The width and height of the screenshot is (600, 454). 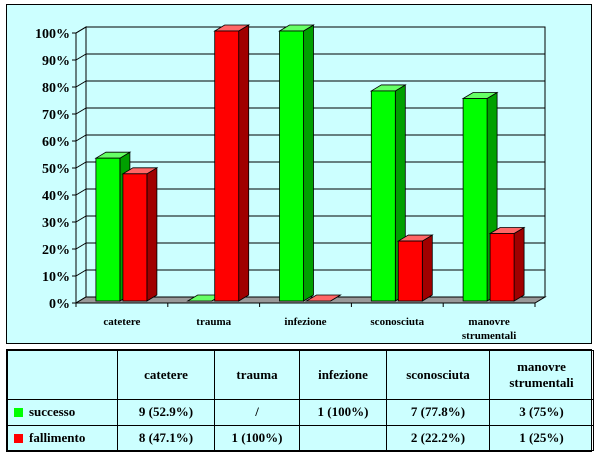 I want to click on x-tick-label: trauma, so click(x=213, y=322).